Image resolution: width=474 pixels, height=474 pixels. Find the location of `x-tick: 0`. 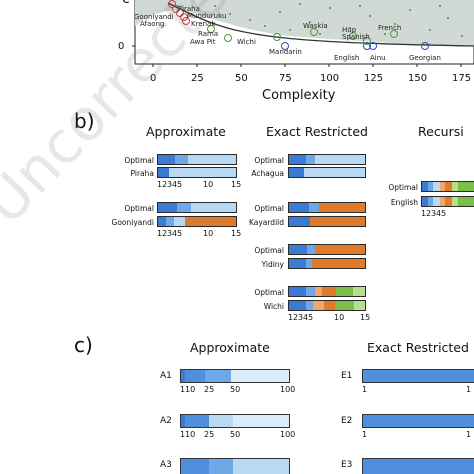

x-tick: 0 is located at coordinates (153, 78).